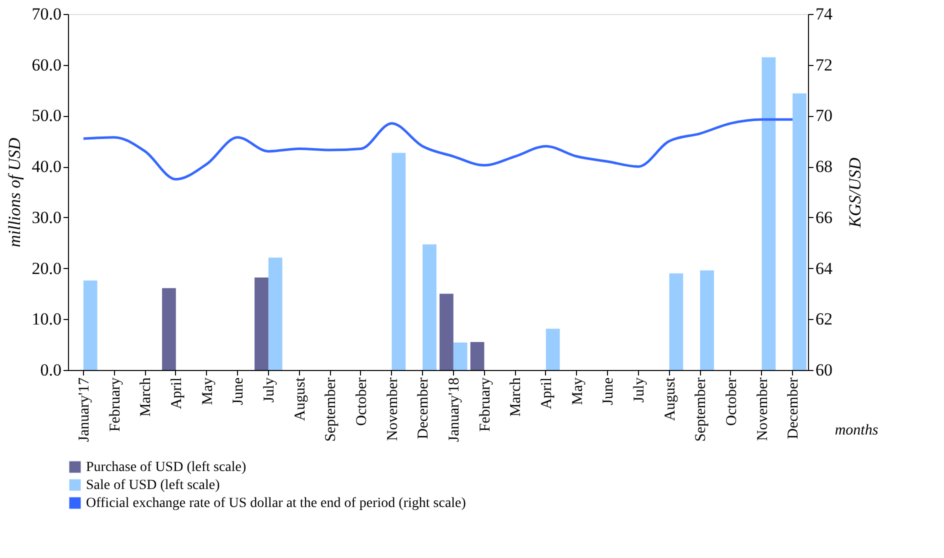 The height and width of the screenshot is (558, 944). I want to click on y-tick-label: 50.0, so click(47, 116).